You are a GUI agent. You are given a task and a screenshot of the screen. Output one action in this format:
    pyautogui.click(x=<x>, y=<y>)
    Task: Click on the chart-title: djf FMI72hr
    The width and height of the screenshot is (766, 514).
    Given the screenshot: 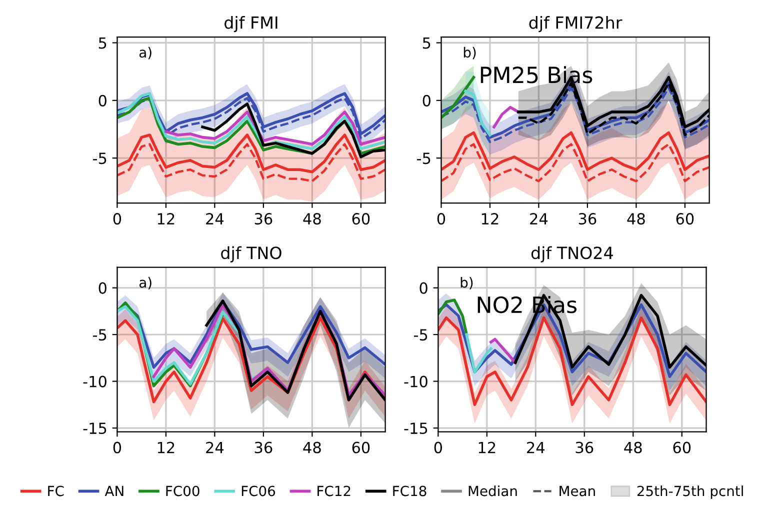 What is the action you would take?
    pyautogui.click(x=575, y=24)
    